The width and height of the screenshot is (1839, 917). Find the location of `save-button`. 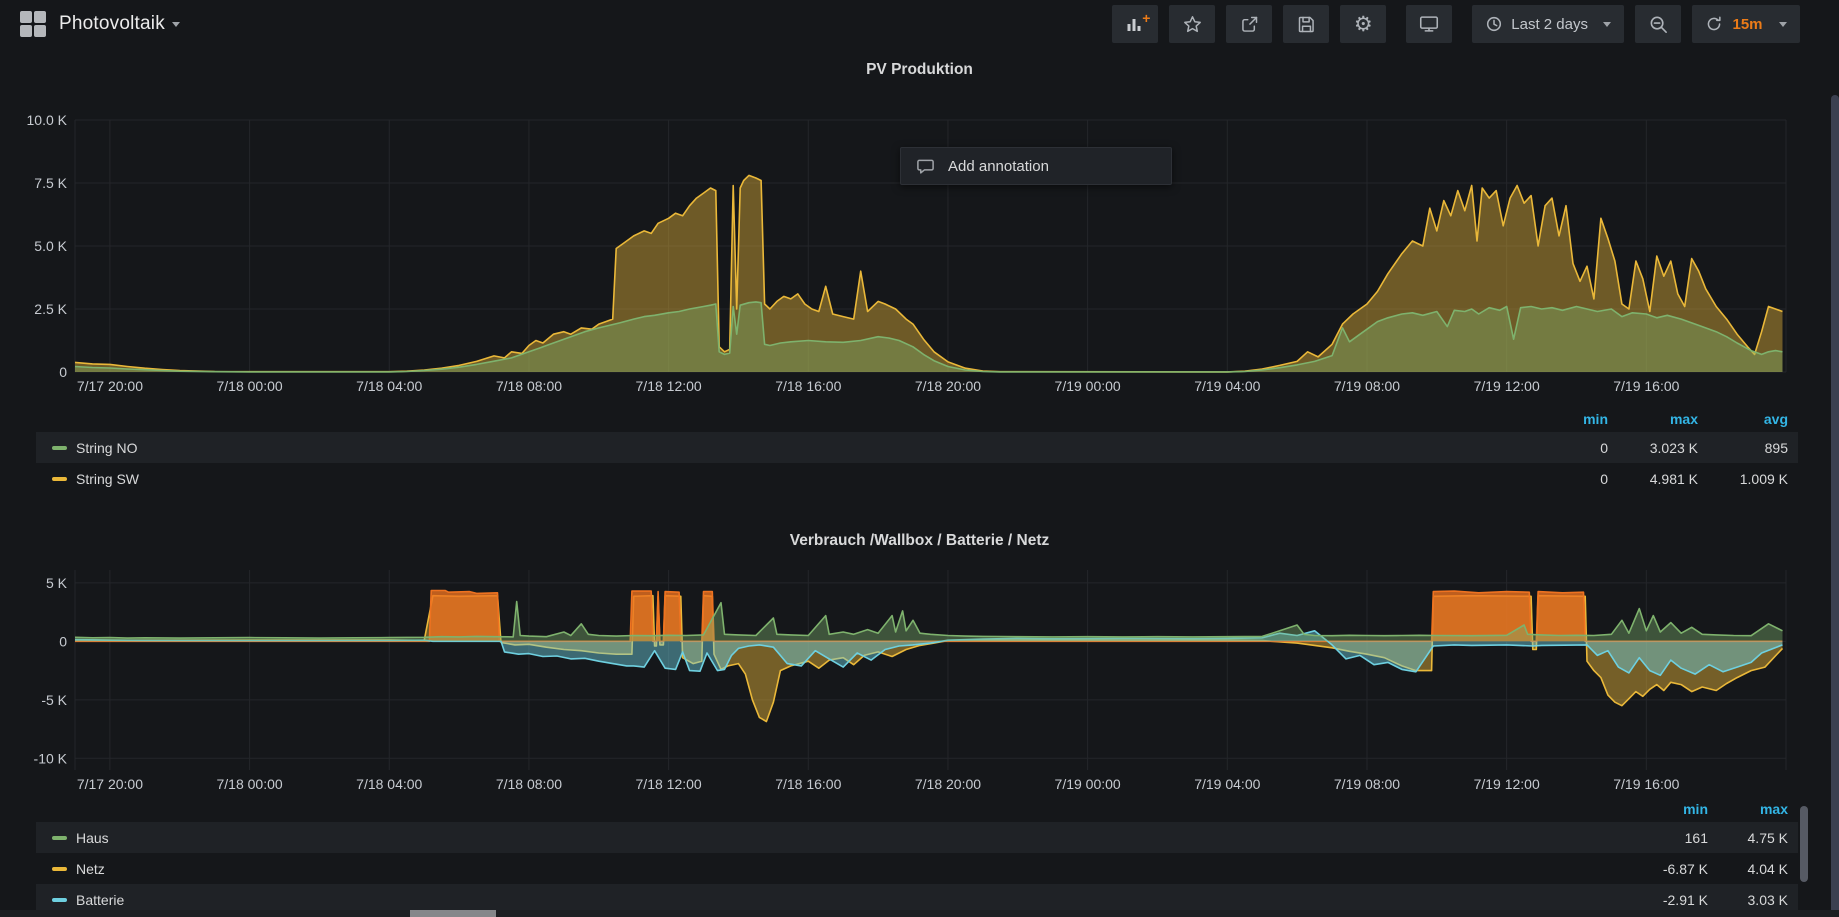

save-button is located at coordinates (1306, 24).